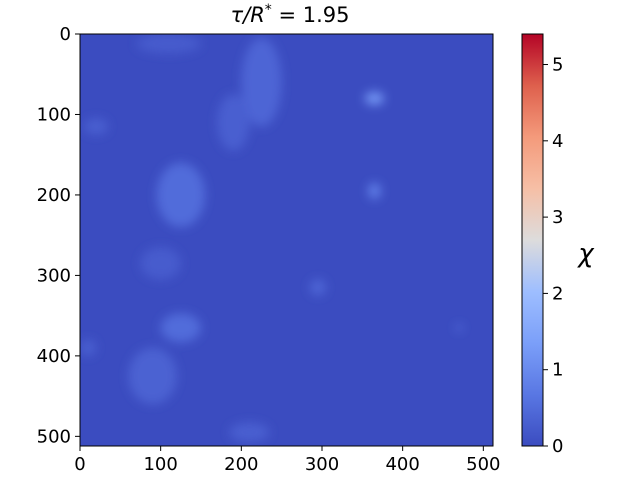 The width and height of the screenshot is (640, 480). Describe the element at coordinates (557, 217) in the screenshot. I see `colorbar-tick-label: 3` at that location.